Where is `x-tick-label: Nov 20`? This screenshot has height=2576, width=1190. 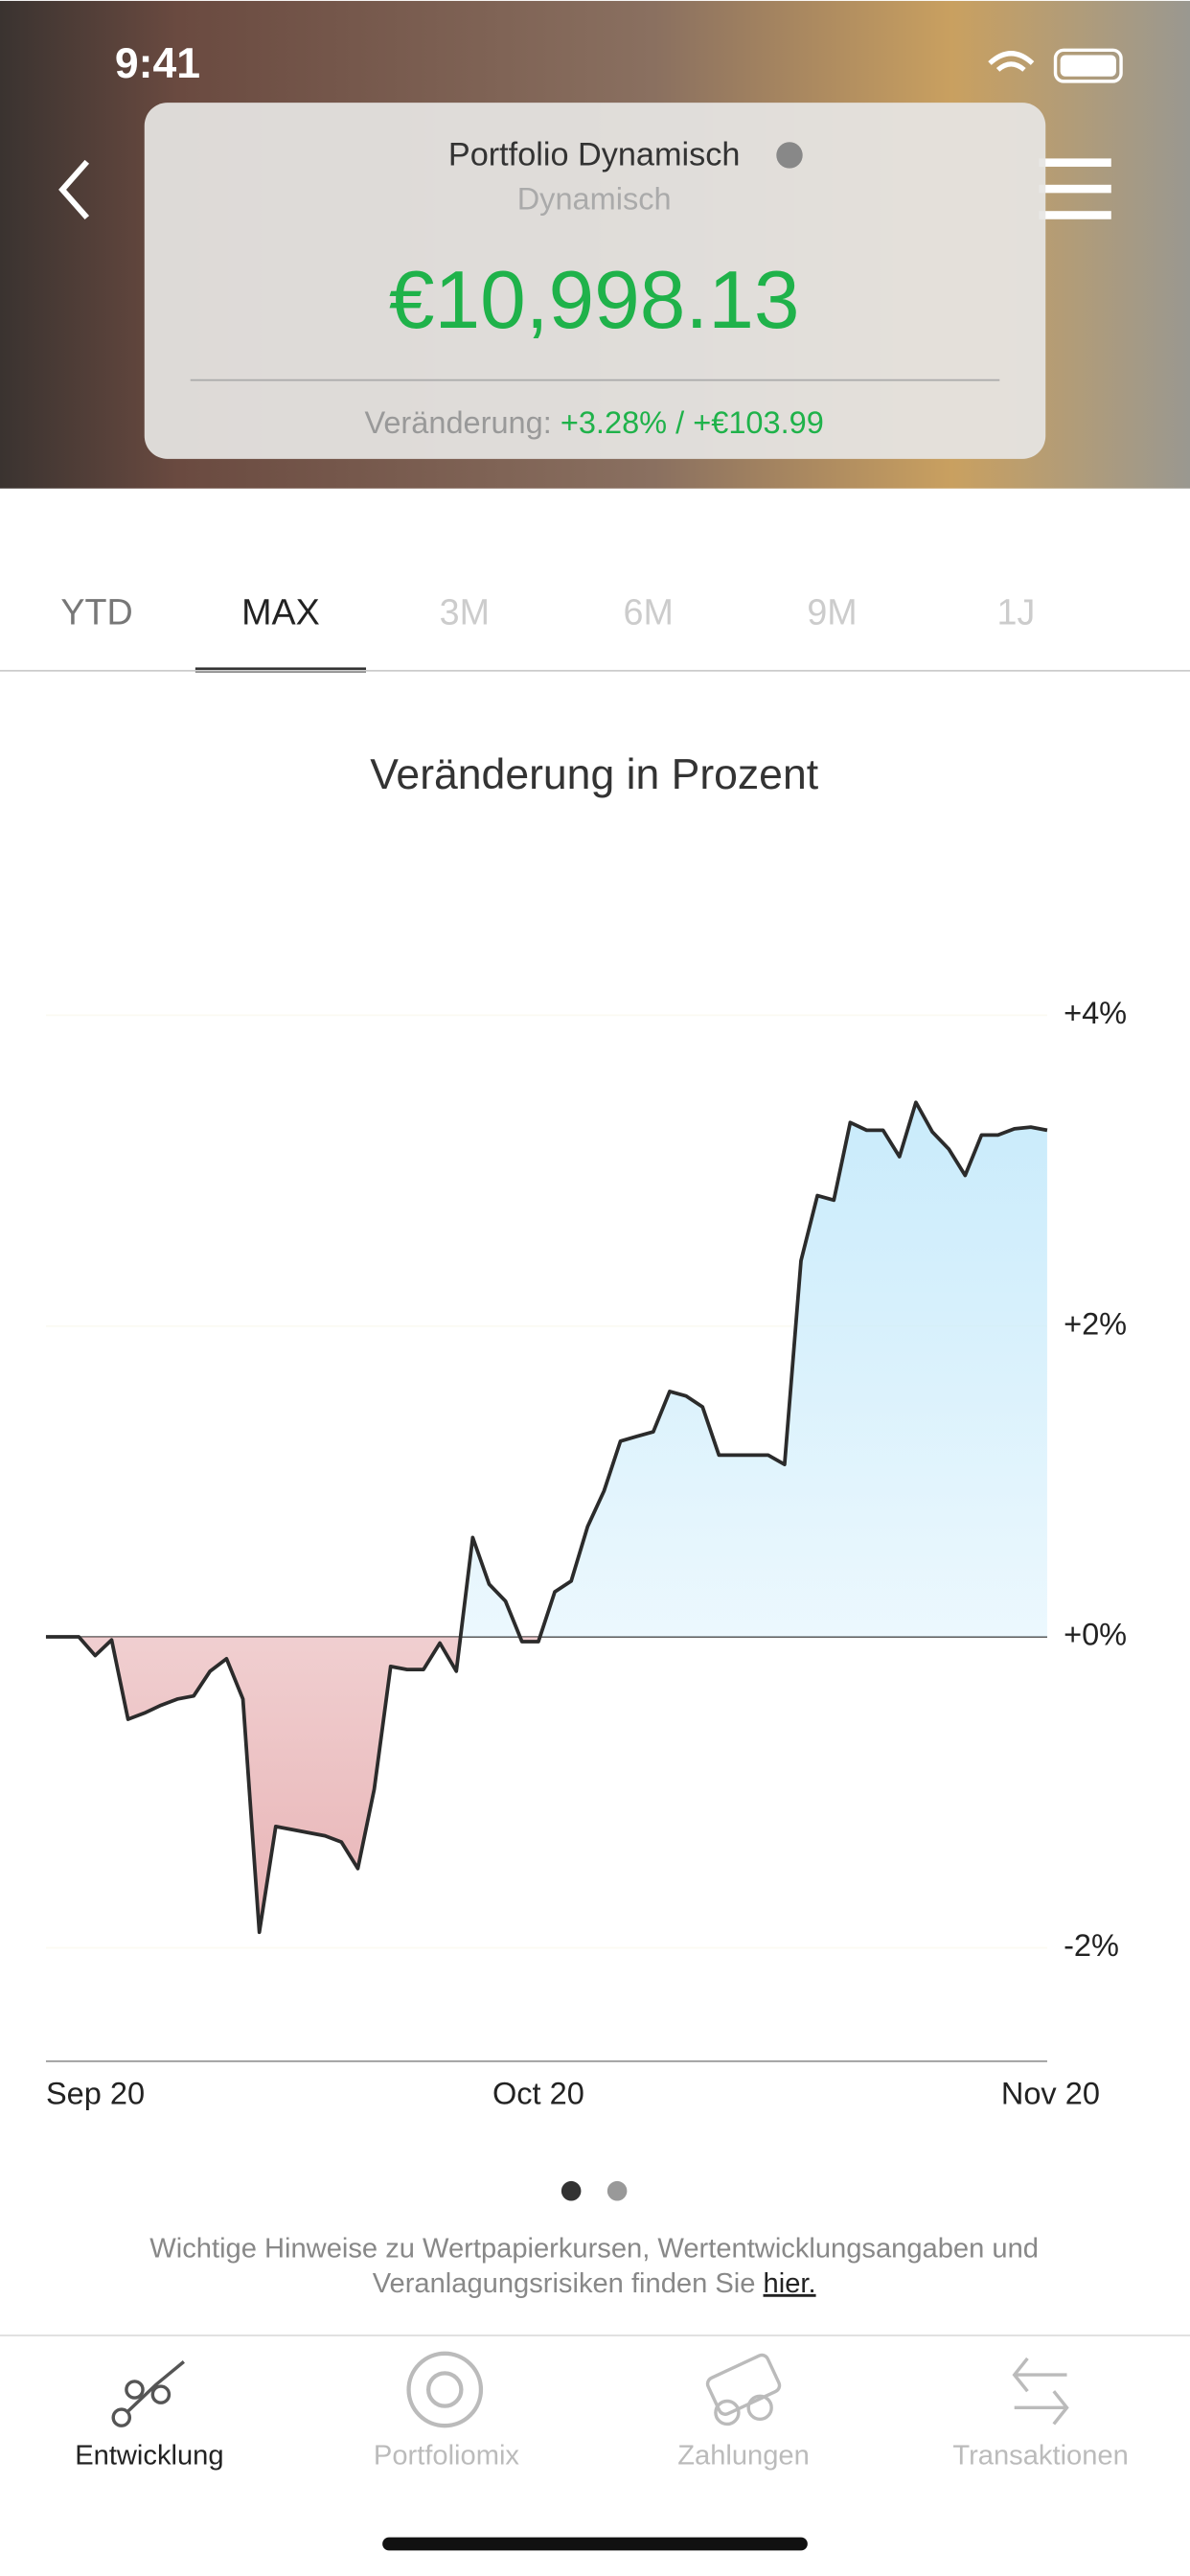
x-tick-label: Nov 20 is located at coordinates (1050, 2093).